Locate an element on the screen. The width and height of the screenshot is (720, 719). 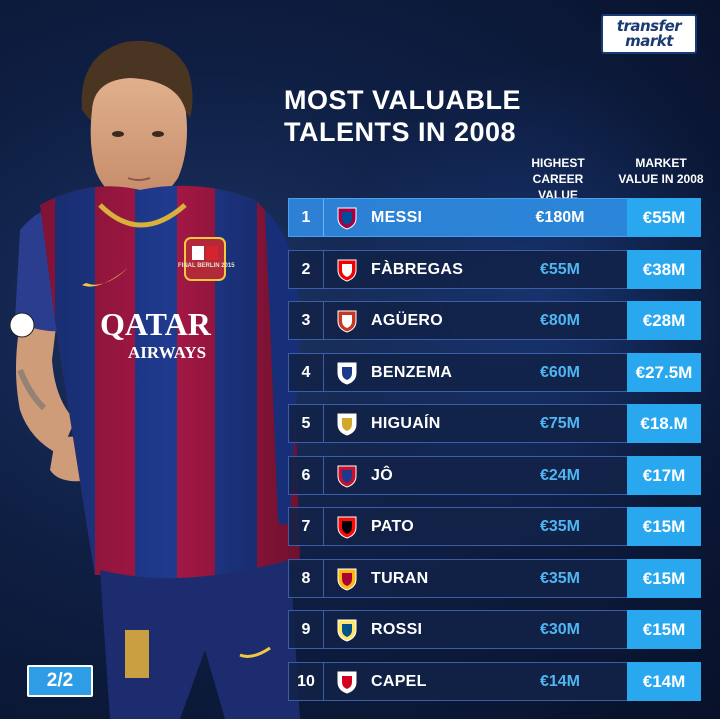
player-name: HIGUAÍN is located at coordinates (406, 423).